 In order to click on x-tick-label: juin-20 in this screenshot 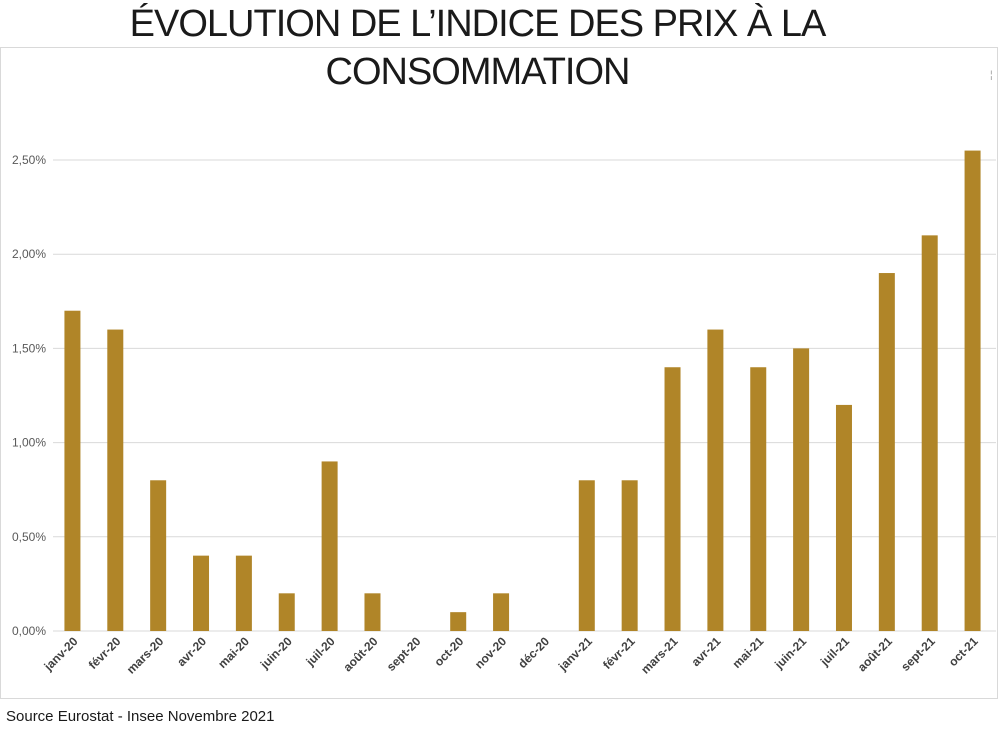, I will do `click(276, 653)`.